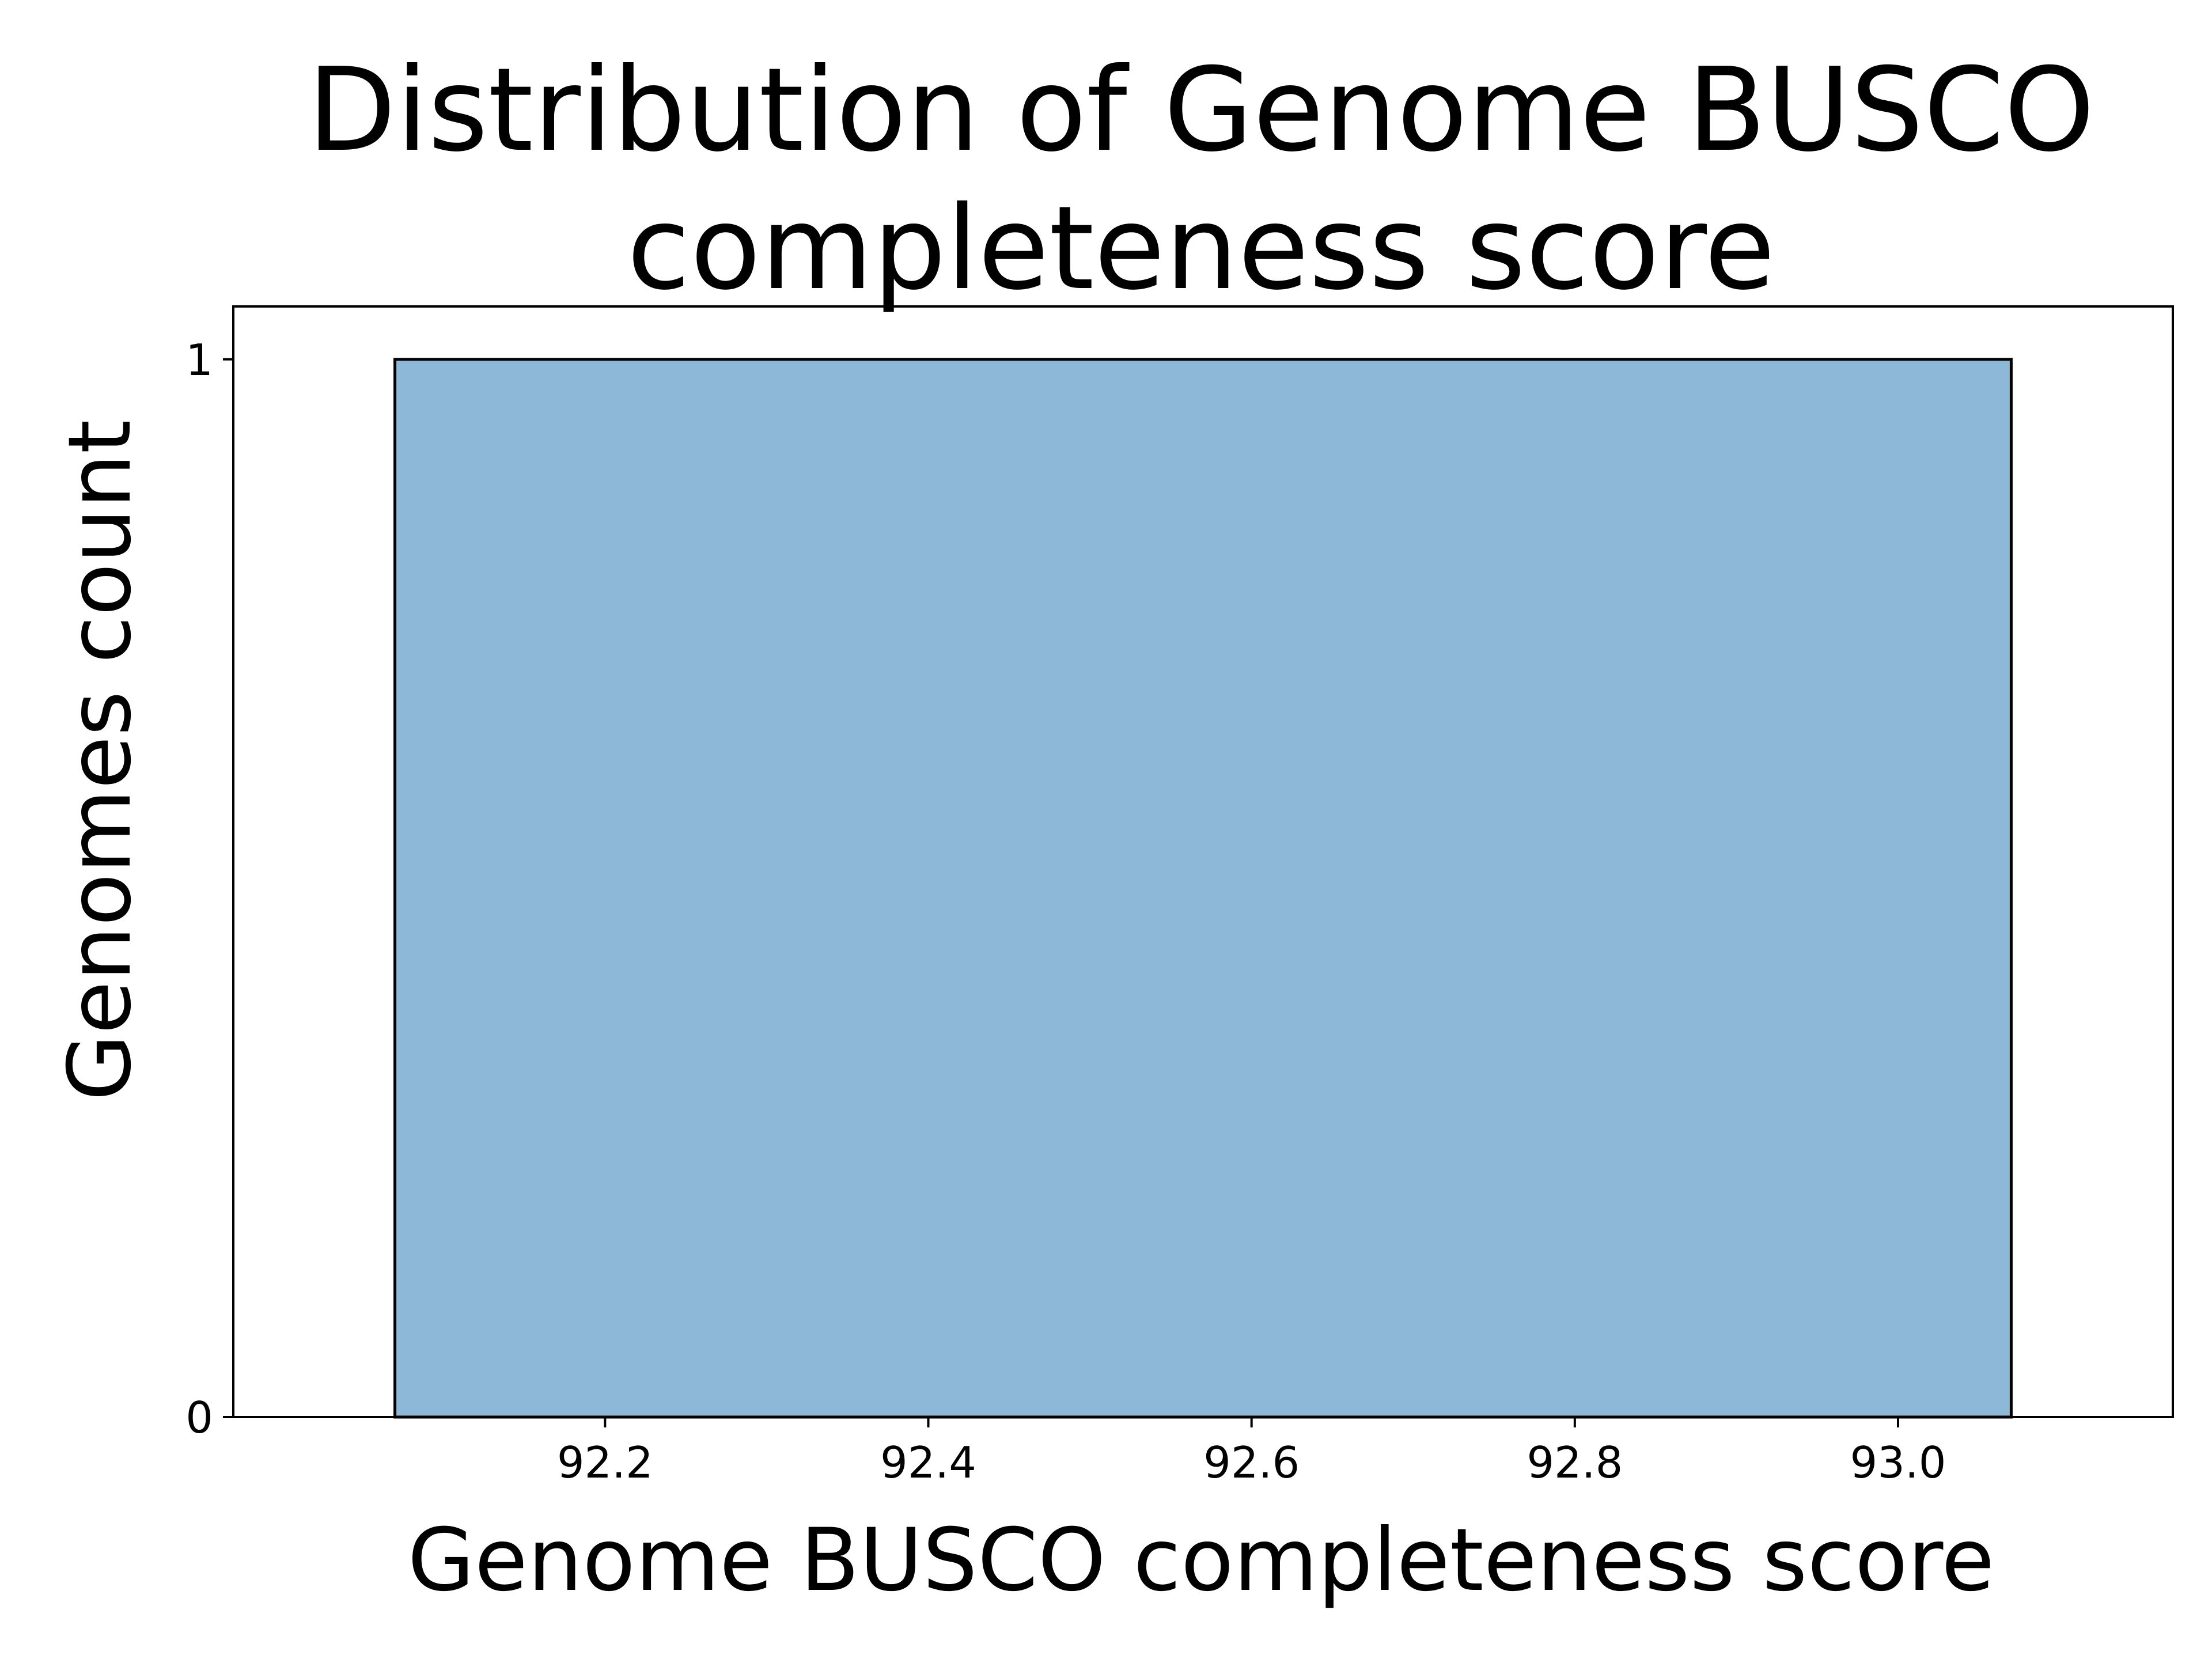  What do you see at coordinates (100, 760) in the screenshot?
I see `y-axis-label: Genomes count` at bounding box center [100, 760].